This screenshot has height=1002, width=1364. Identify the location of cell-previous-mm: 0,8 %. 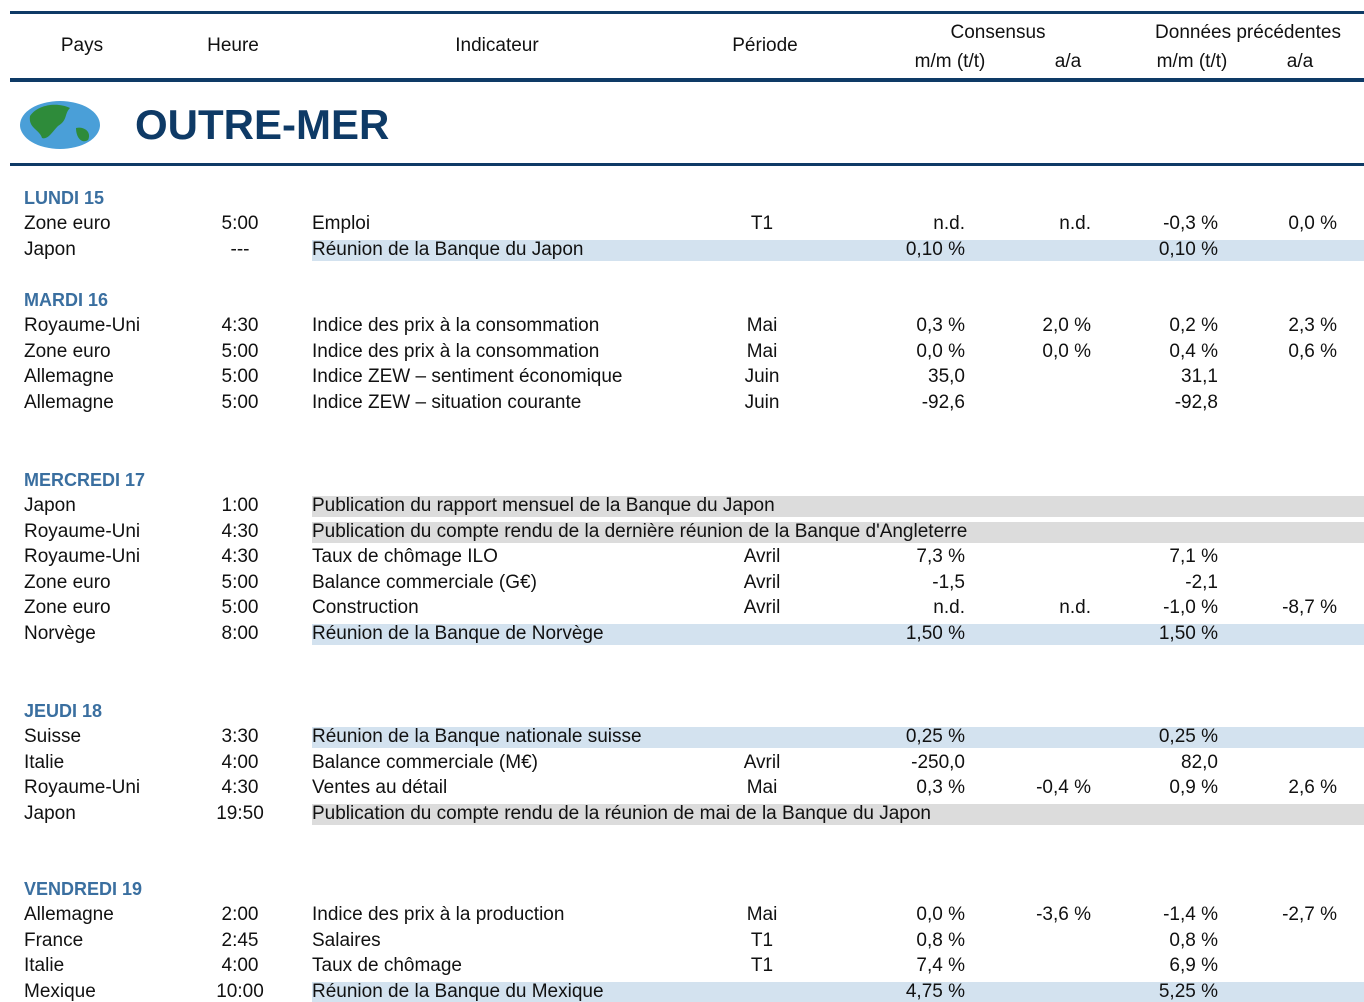
(1193, 940).